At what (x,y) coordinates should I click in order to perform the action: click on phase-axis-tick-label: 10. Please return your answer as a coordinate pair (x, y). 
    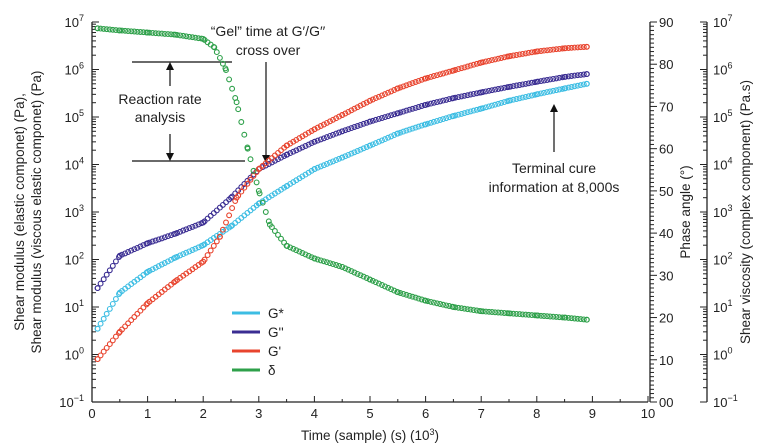
    Looking at the image, I should click on (666, 360).